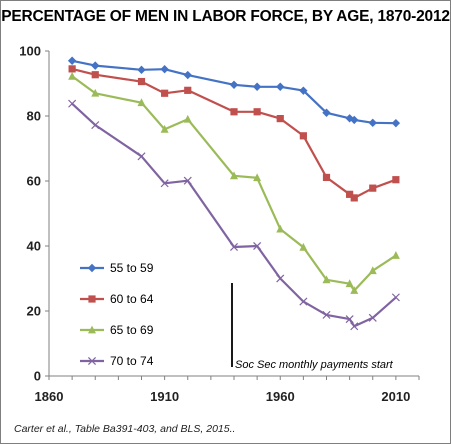 This screenshot has width=451, height=444. Describe the element at coordinates (34, 246) in the screenshot. I see `y-tick-label: 40` at that location.